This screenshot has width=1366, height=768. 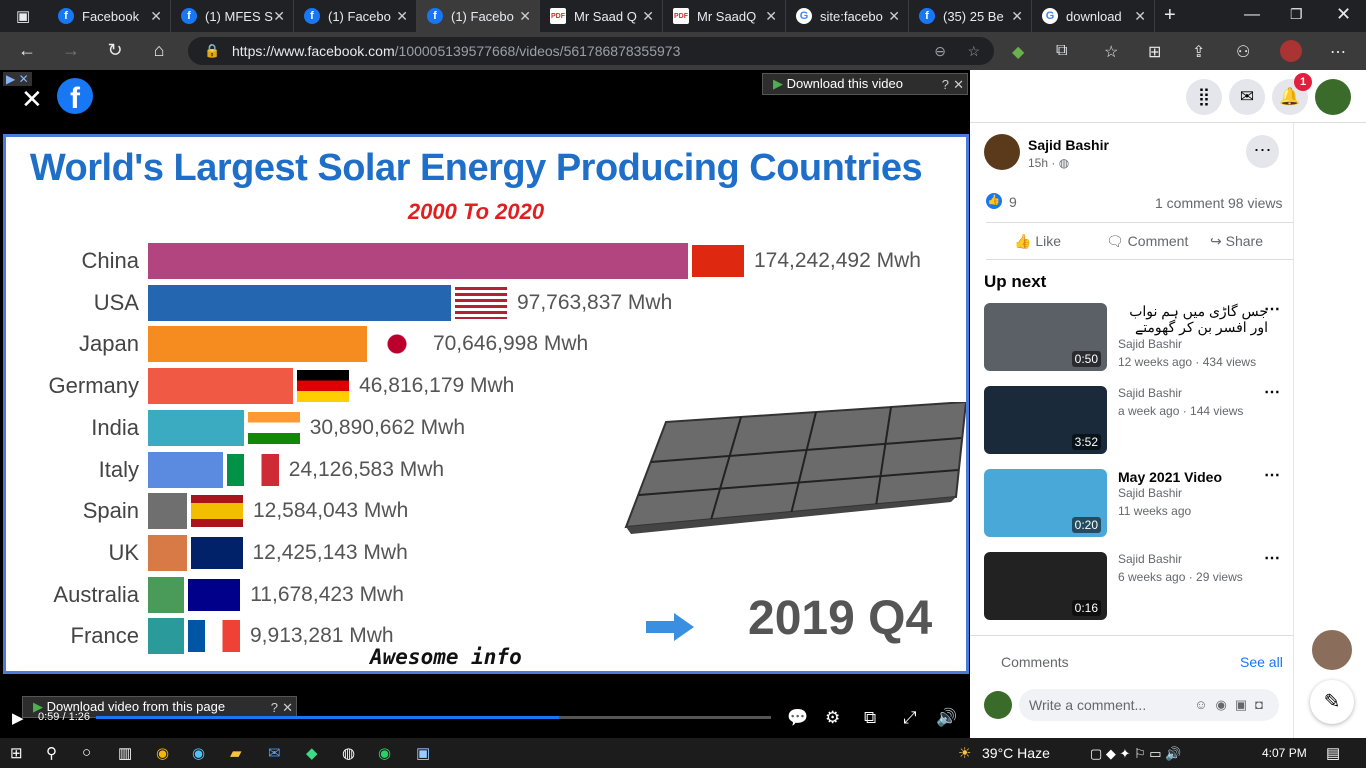 I want to click on menu-grid-icon: ⣿, so click(x=1204, y=97).